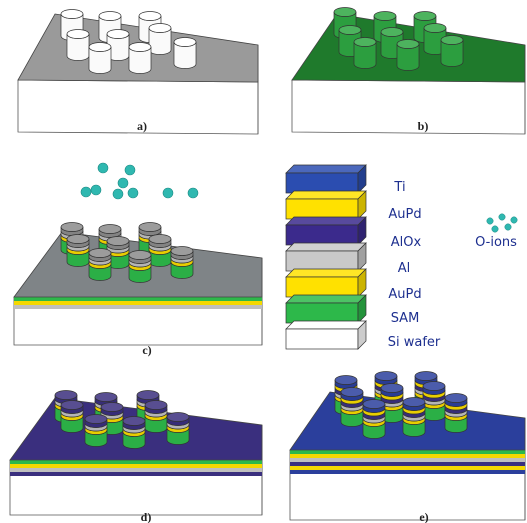 The height and width of the screenshot is (523, 527). What do you see at coordinates (138, 72) in the screenshot?
I see `panel-a` at bounding box center [138, 72].